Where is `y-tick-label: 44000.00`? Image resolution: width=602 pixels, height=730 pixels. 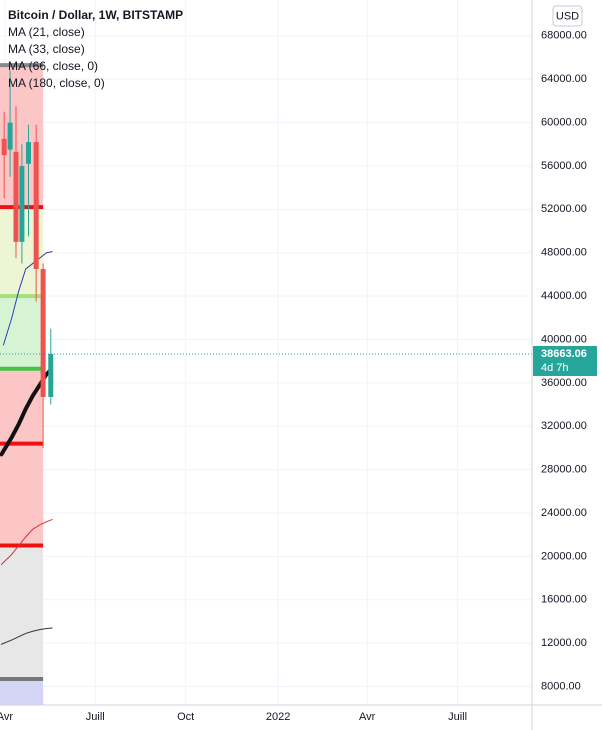 y-tick-label: 44000.00 is located at coordinates (564, 296).